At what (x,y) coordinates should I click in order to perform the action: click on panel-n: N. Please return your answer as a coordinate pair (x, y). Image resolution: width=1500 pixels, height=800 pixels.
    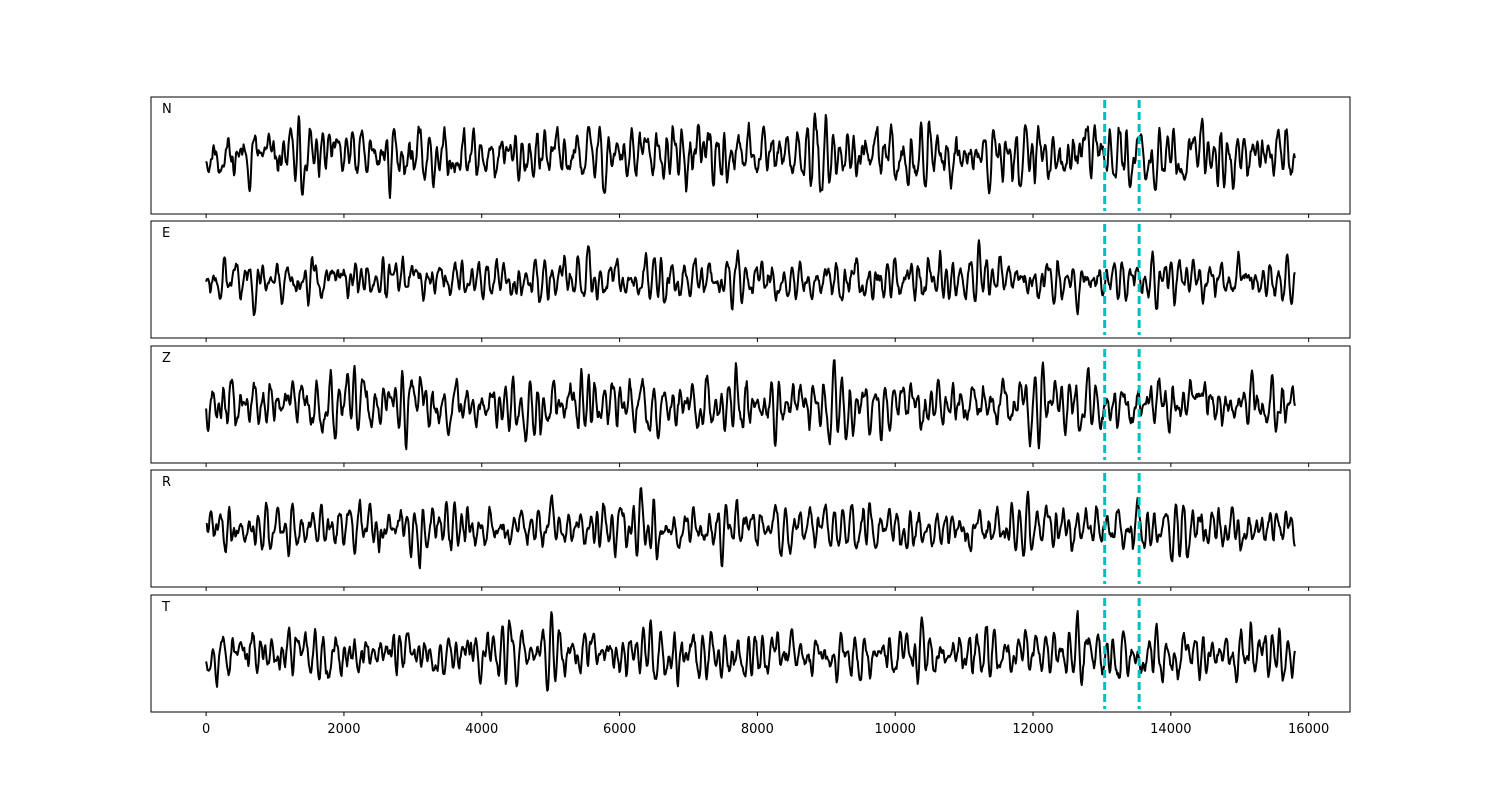
    Looking at the image, I should click on (750, 157).